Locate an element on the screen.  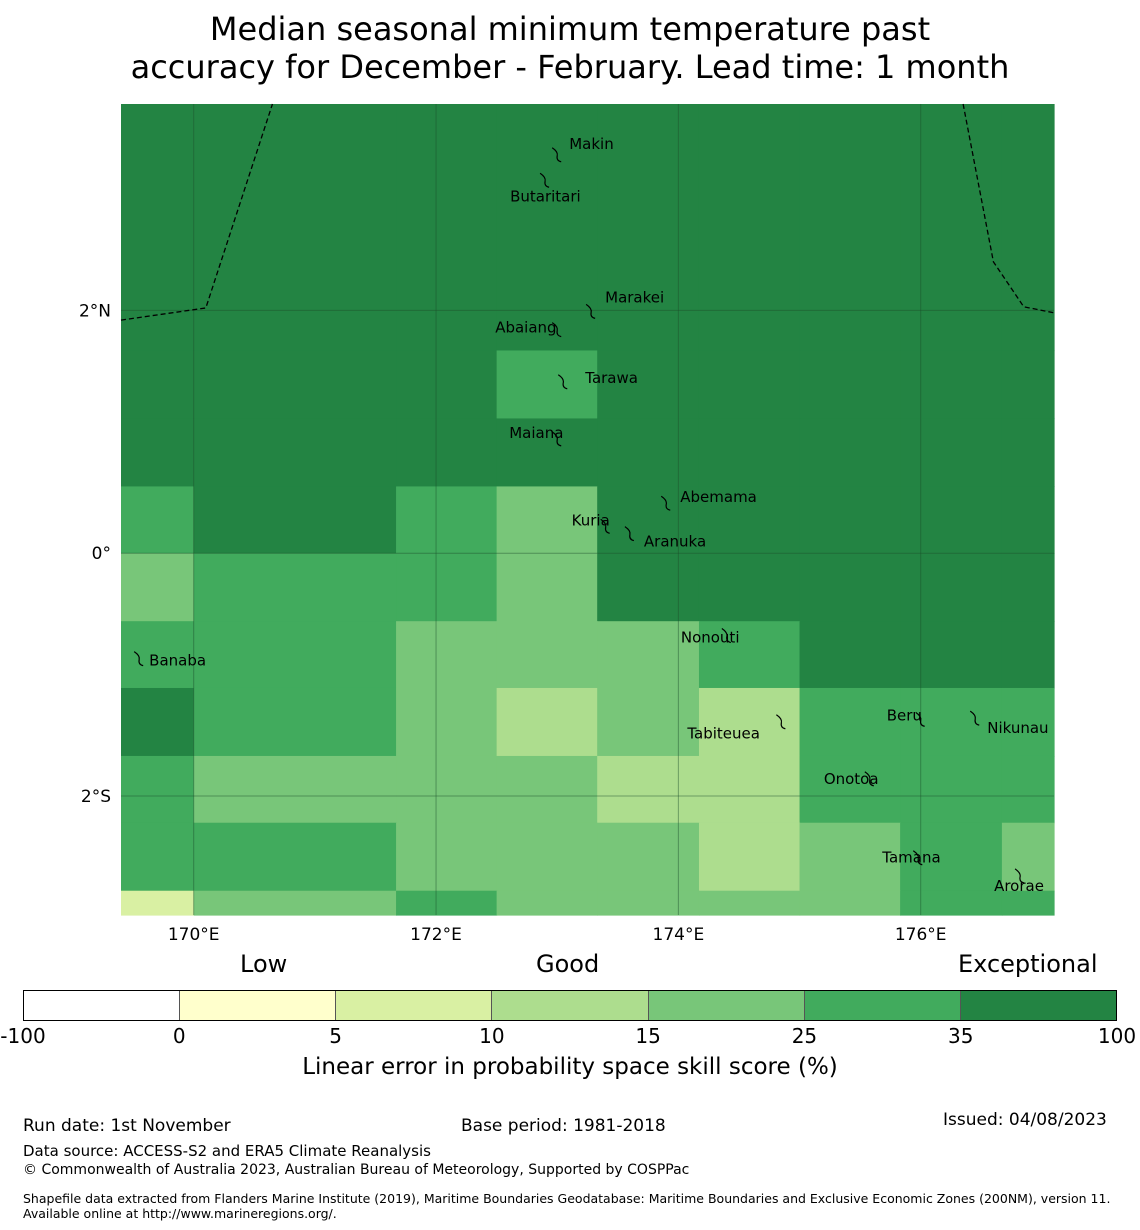
colorbar-tick-label: 35 is located at coordinates (960, 1036).